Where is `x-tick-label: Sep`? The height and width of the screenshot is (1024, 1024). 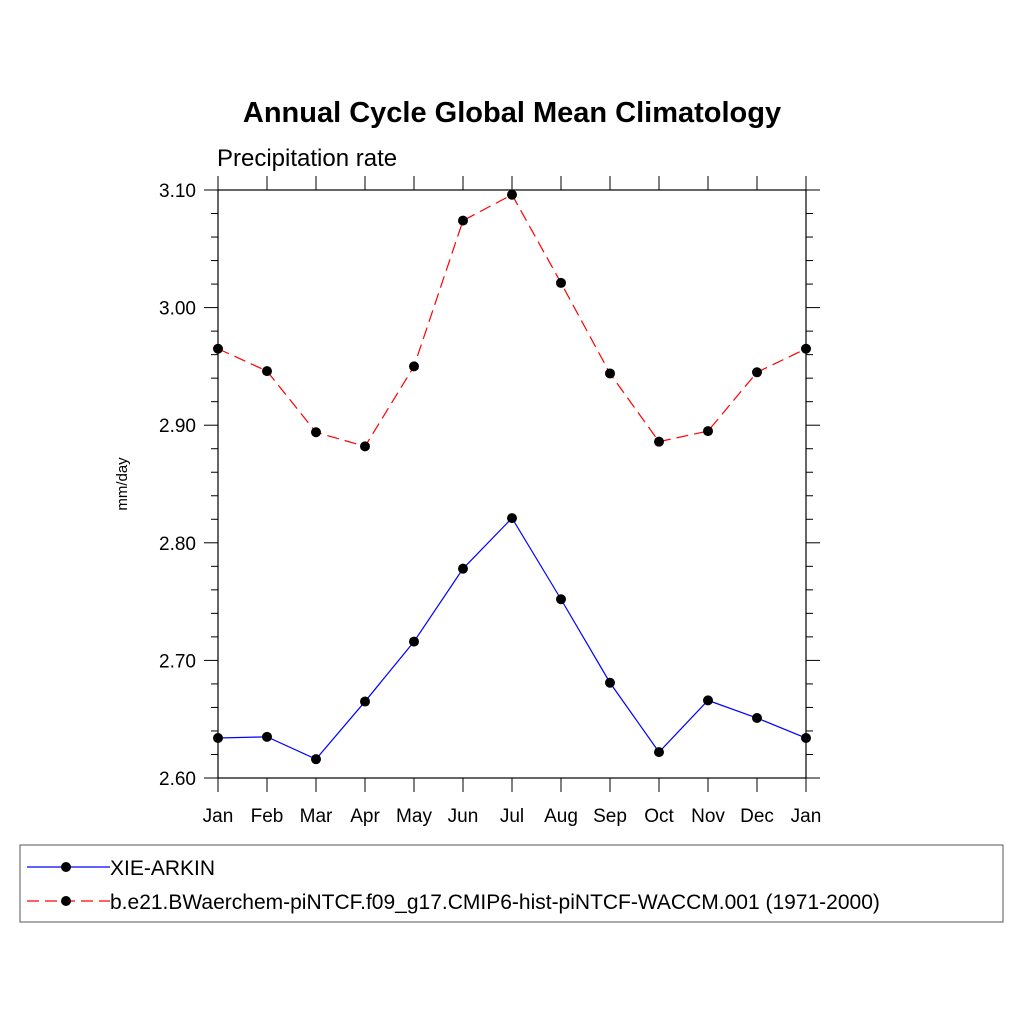
x-tick-label: Sep is located at coordinates (610, 816).